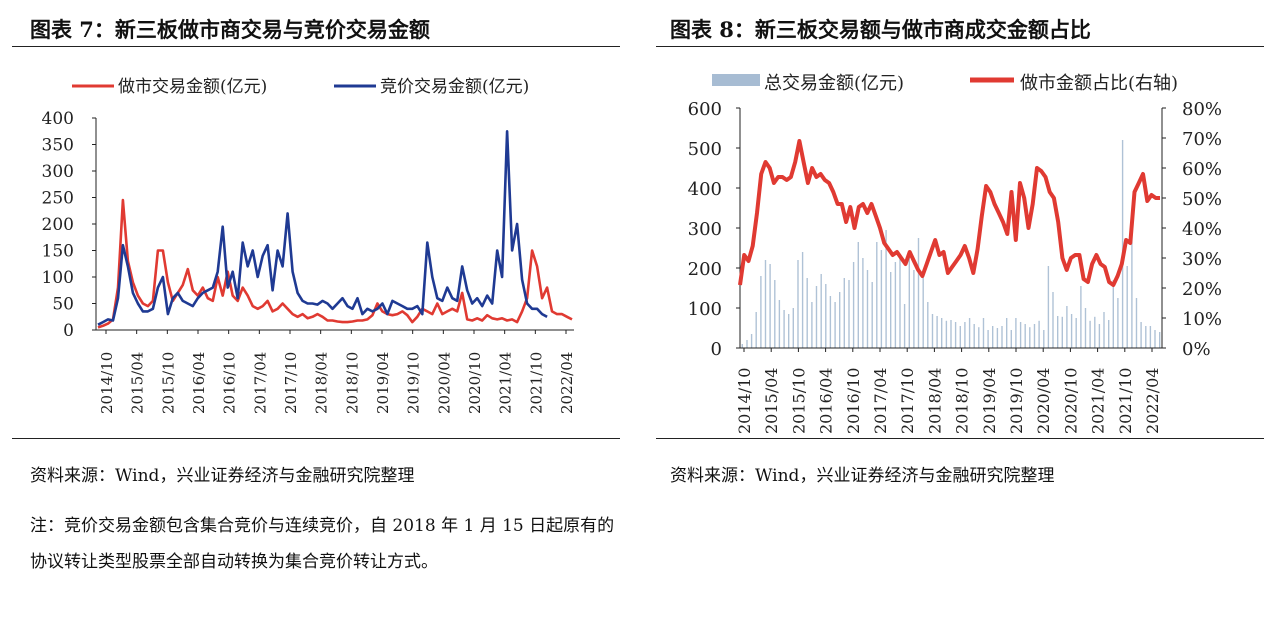 This screenshot has height=620, width=1280. I want to click on right-line-series, so click(949, 213).